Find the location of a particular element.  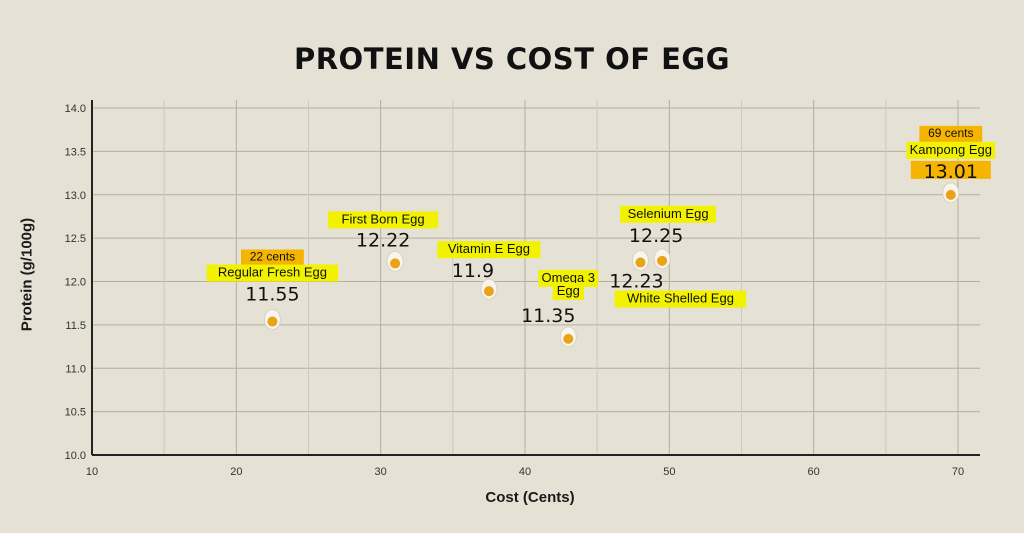

point-value-label: 12.25 is located at coordinates (656, 236).